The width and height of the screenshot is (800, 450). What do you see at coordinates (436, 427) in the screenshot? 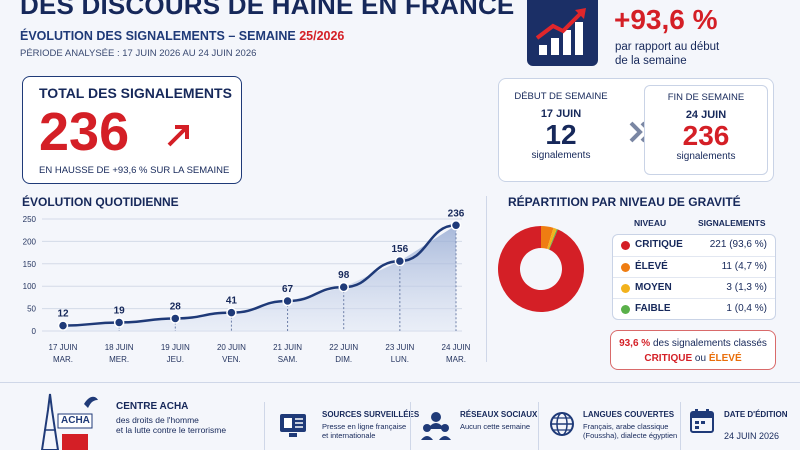
I see `users-icon` at bounding box center [436, 427].